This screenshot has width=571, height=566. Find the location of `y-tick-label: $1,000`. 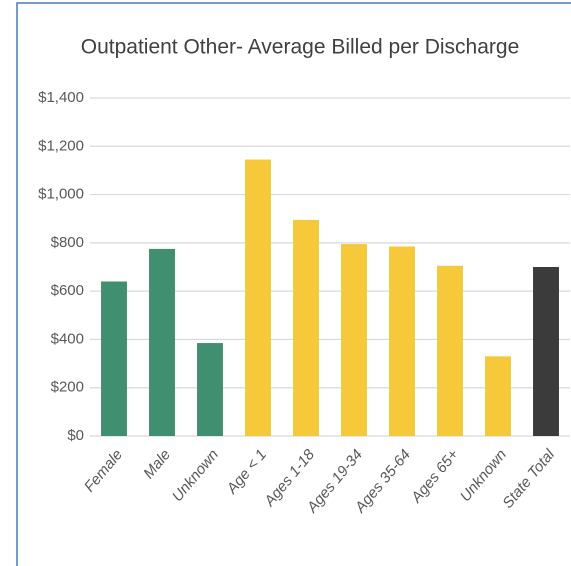

y-tick-label: $1,000 is located at coordinates (61, 194).